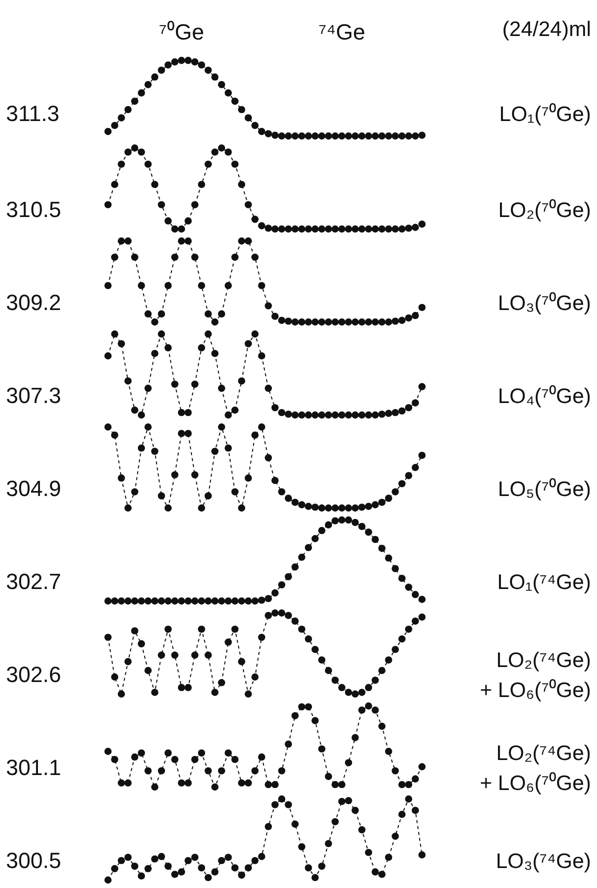 The height and width of the screenshot is (888, 597). Describe the element at coordinates (34, 861) in the screenshot. I see `text: 300.5` at that location.